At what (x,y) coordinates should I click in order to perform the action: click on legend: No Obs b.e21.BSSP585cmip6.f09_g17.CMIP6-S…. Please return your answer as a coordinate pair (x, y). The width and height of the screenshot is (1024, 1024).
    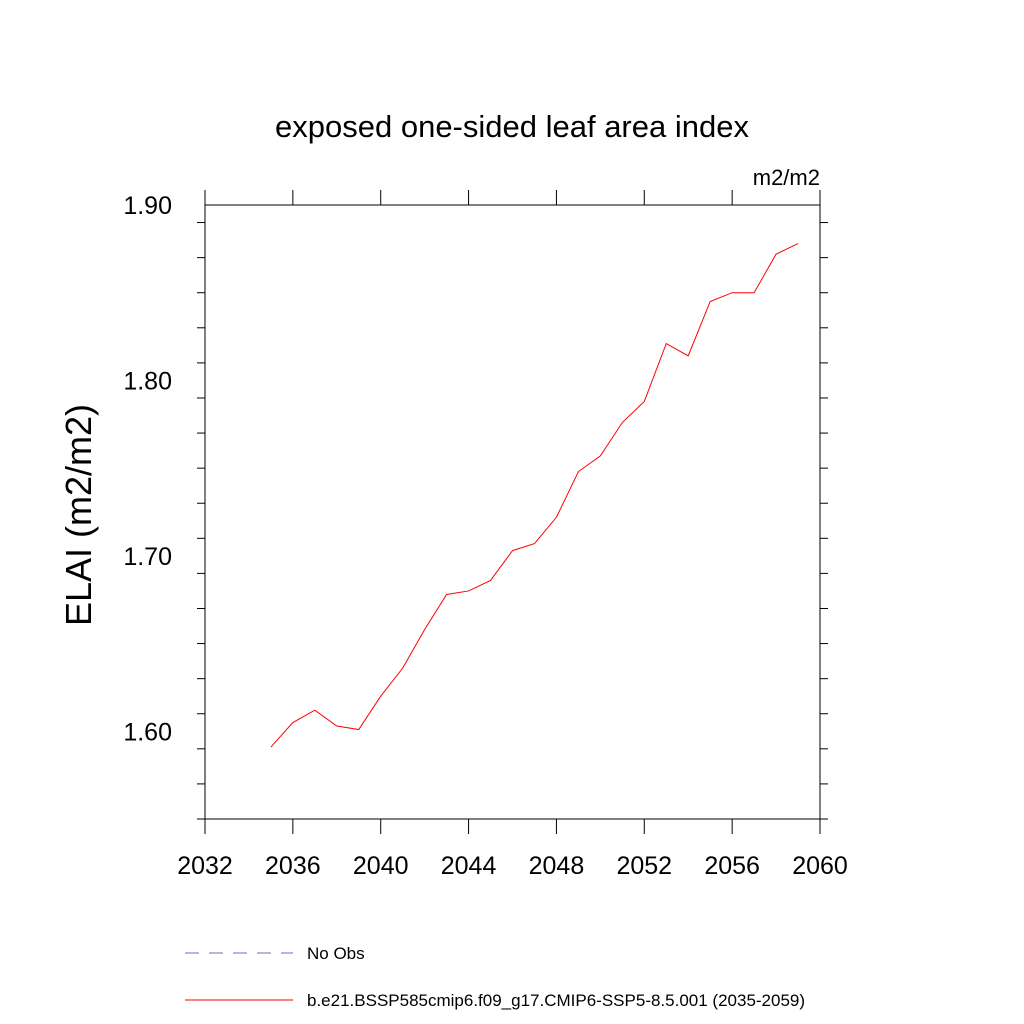
    Looking at the image, I should click on (495, 977).